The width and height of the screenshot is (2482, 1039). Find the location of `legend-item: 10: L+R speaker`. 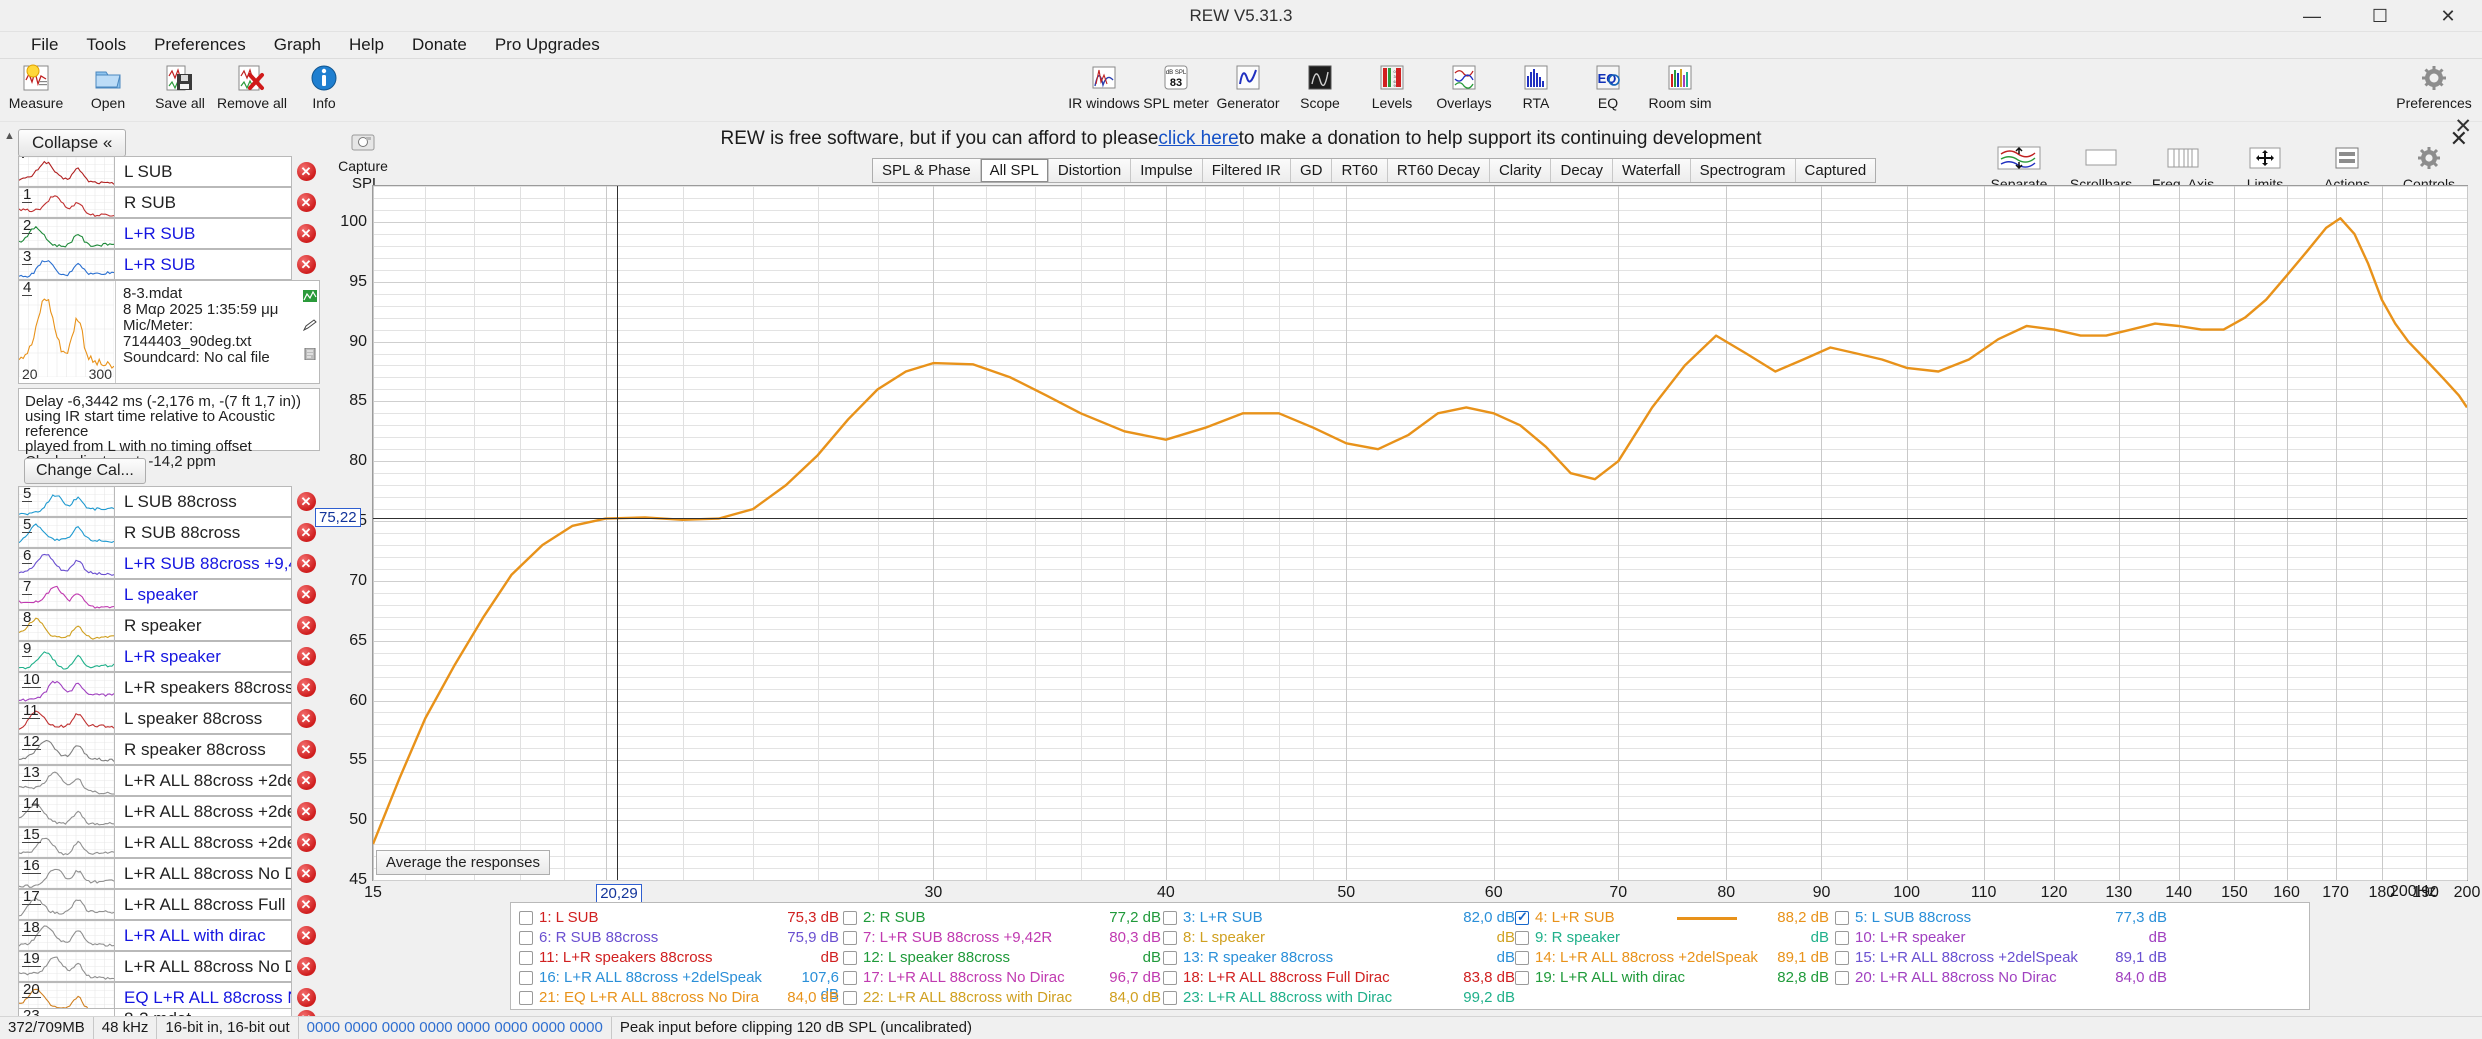

legend-item: 10: L+R speaker is located at coordinates (1900, 937).